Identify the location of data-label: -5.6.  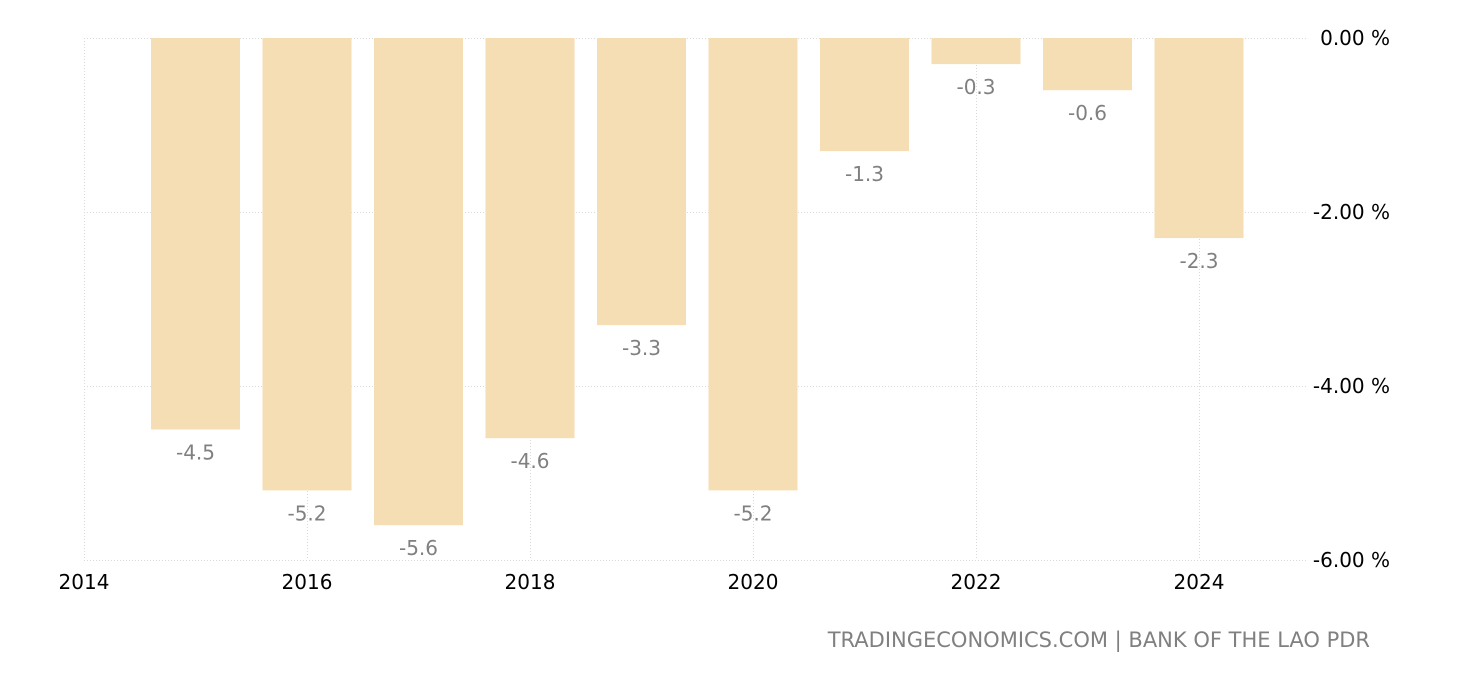
(418, 548).